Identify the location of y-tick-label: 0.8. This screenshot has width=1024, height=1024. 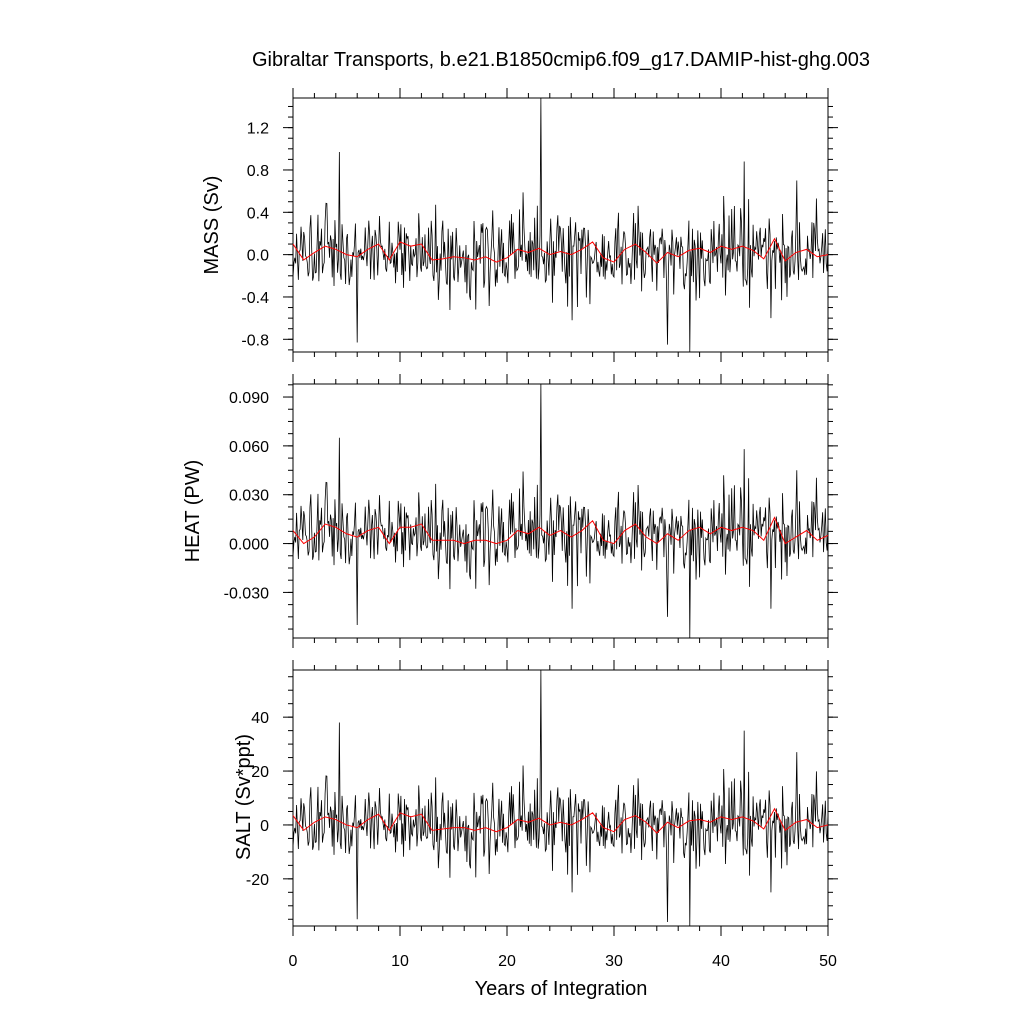
(258, 171).